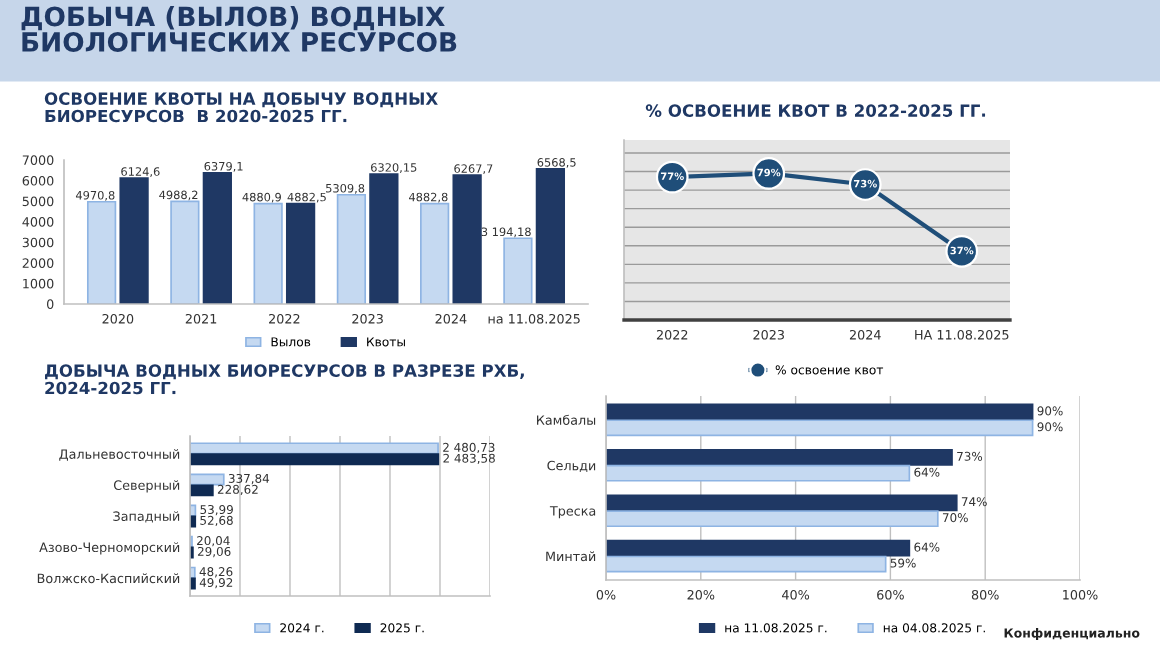 This screenshot has height=652, width=1160. What do you see at coordinates (241, 107) in the screenshot?
I see `chart-title: ОСВОЕНИЕ КВОТЫ НА ДОБЫЧУ ВОДНЫХ БИОРЕСУРСОВ В 2020-2025 ГГ.` at bounding box center [241, 107].